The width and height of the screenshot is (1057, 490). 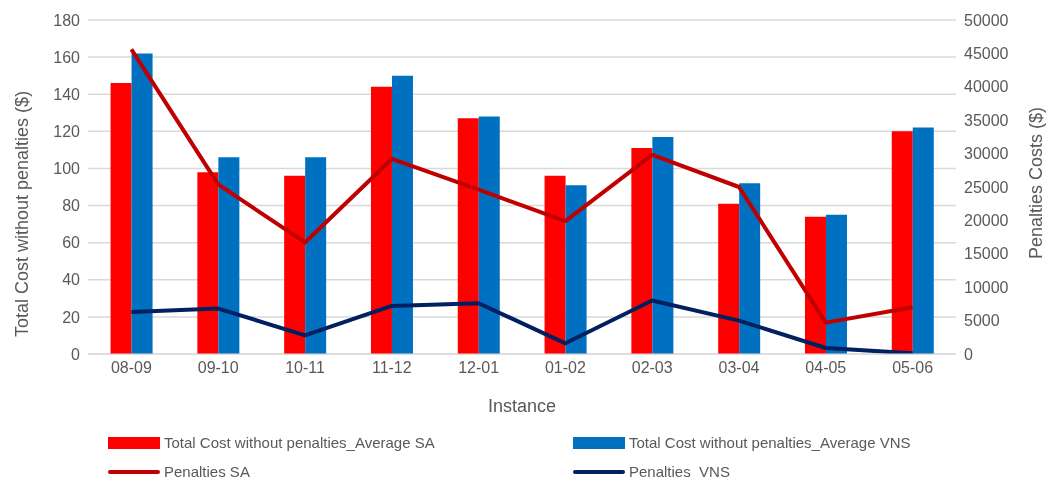 What do you see at coordinates (986, 87) in the screenshot?
I see `y2-tick-label: 40000` at bounding box center [986, 87].